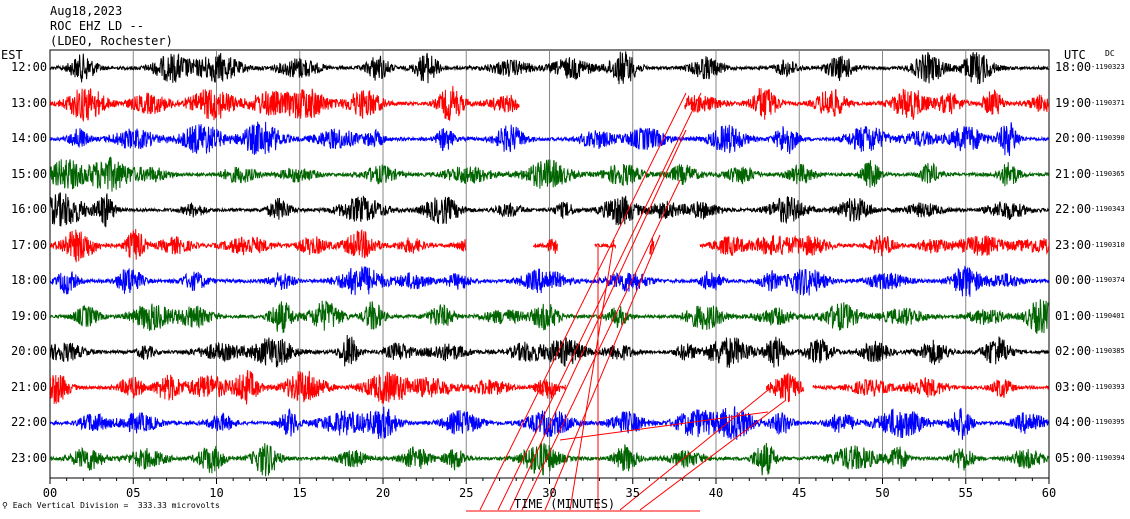 The width and height of the screenshot is (1130, 519). What do you see at coordinates (133, 493) in the screenshot?
I see `x-tick-label: 05` at bounding box center [133, 493].